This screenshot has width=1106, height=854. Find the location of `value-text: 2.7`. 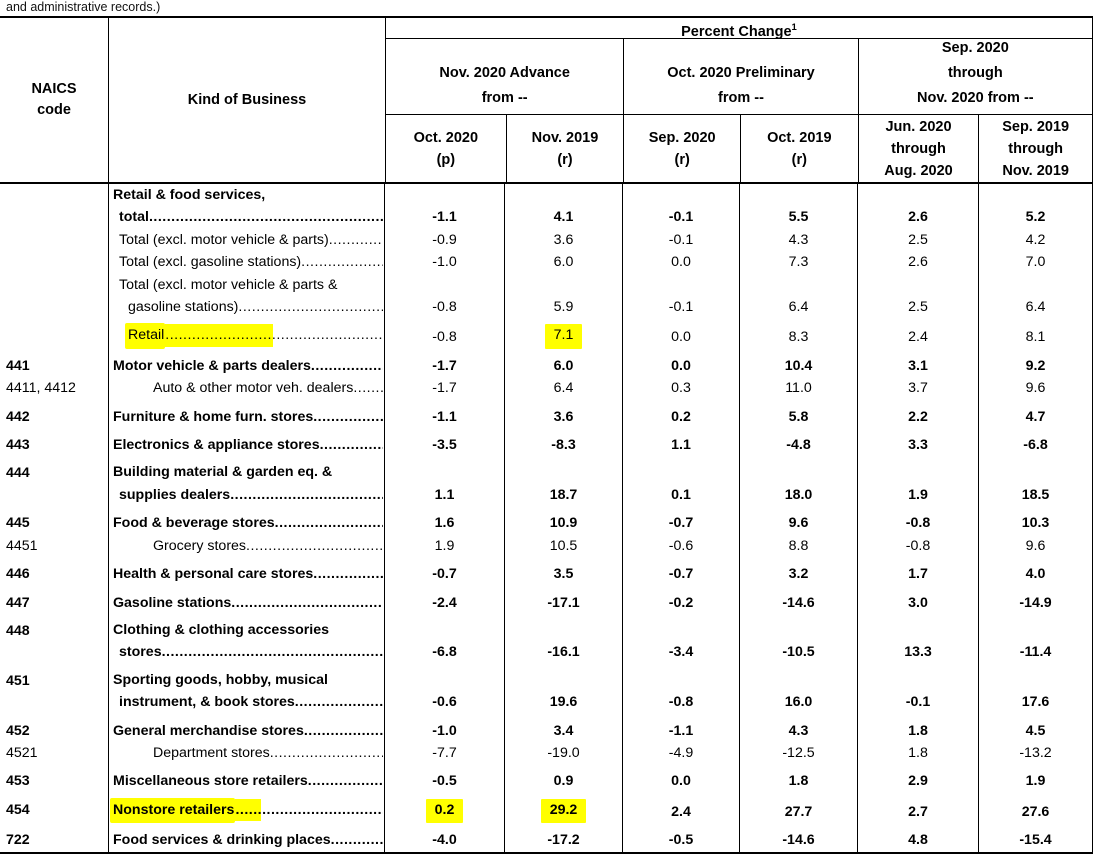

value-text: 2.7 is located at coordinates (918, 811).